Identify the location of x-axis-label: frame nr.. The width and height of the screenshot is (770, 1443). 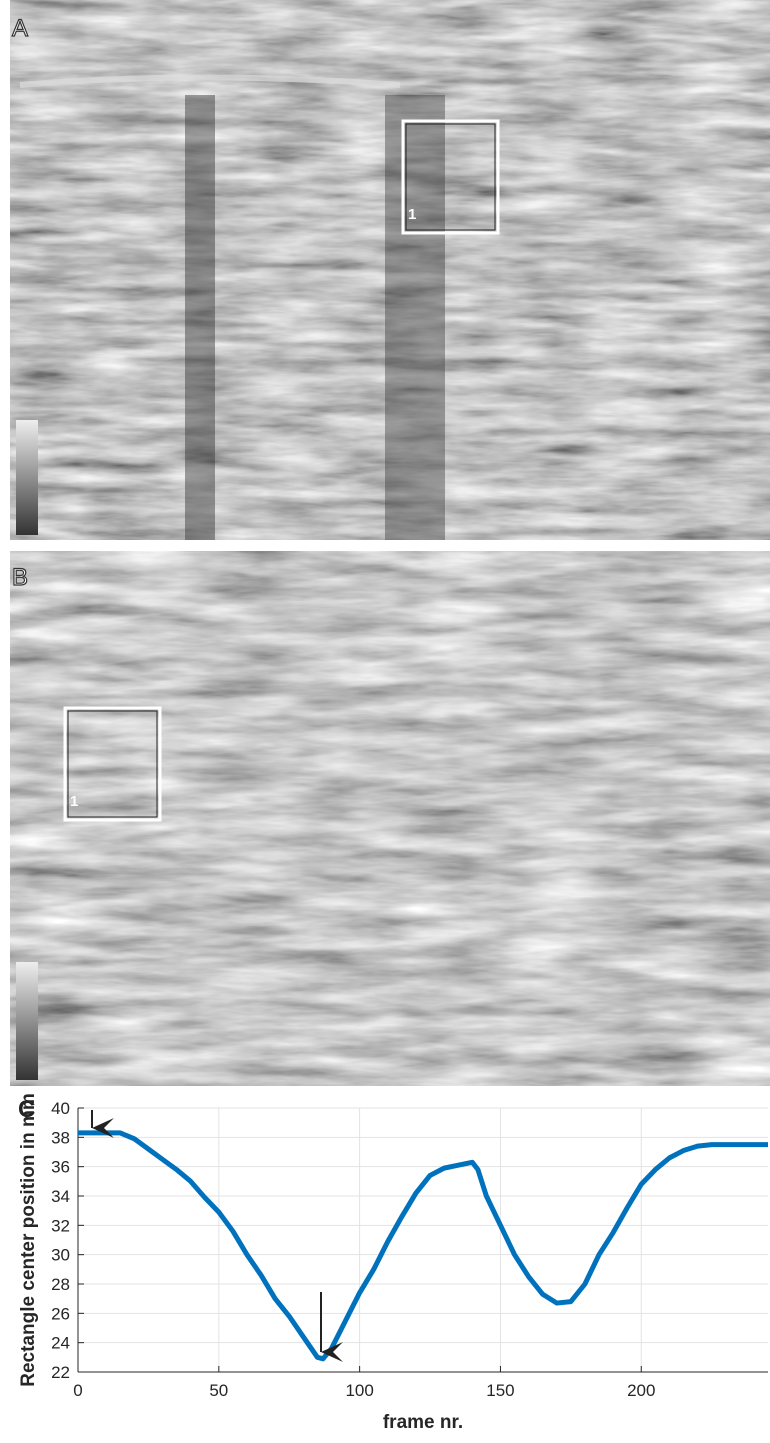
(423, 1422).